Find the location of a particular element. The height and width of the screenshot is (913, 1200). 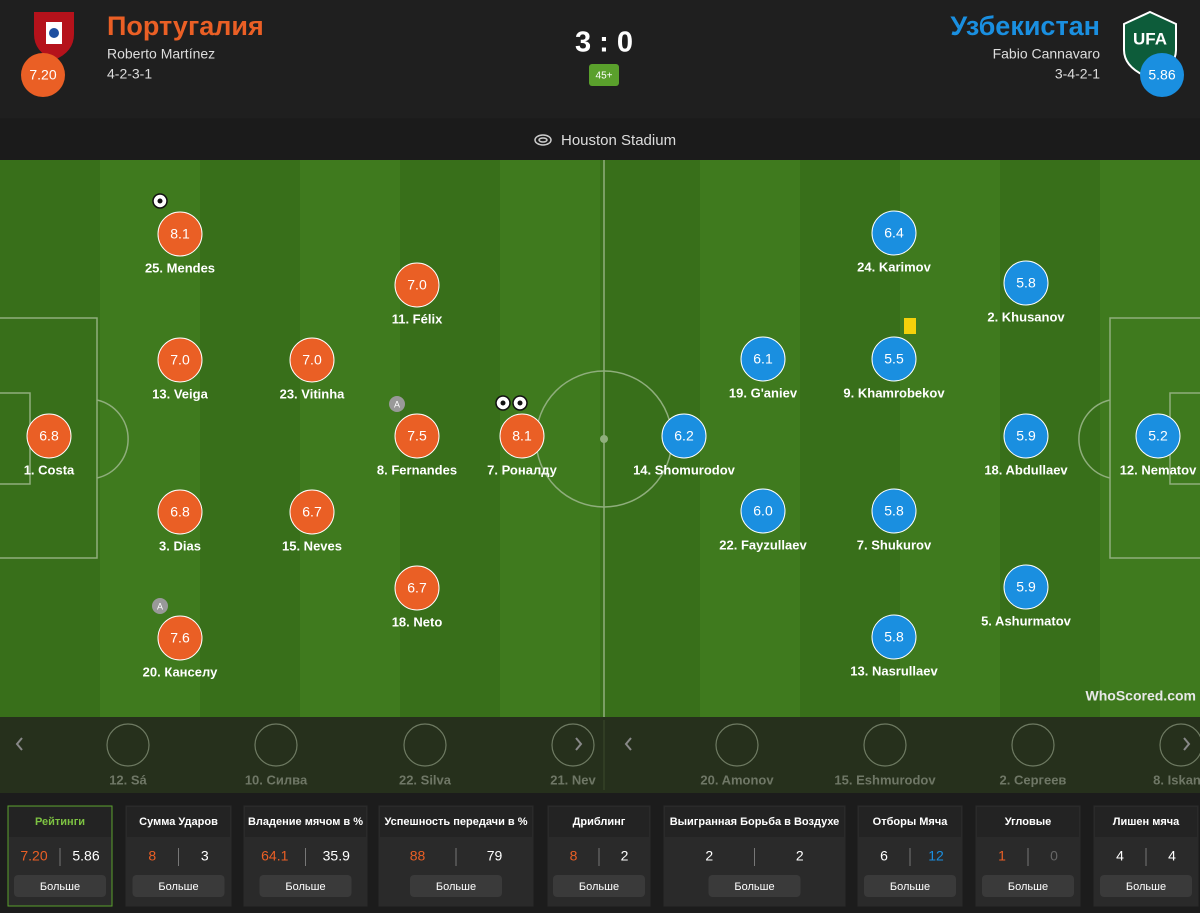

player-name: 25. Mendes is located at coordinates (180, 267).